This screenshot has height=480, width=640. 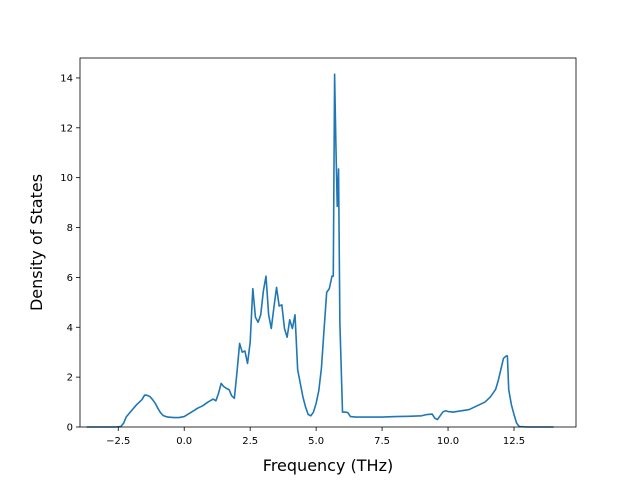 I want to click on y-tick-label: 14, so click(x=66, y=78).